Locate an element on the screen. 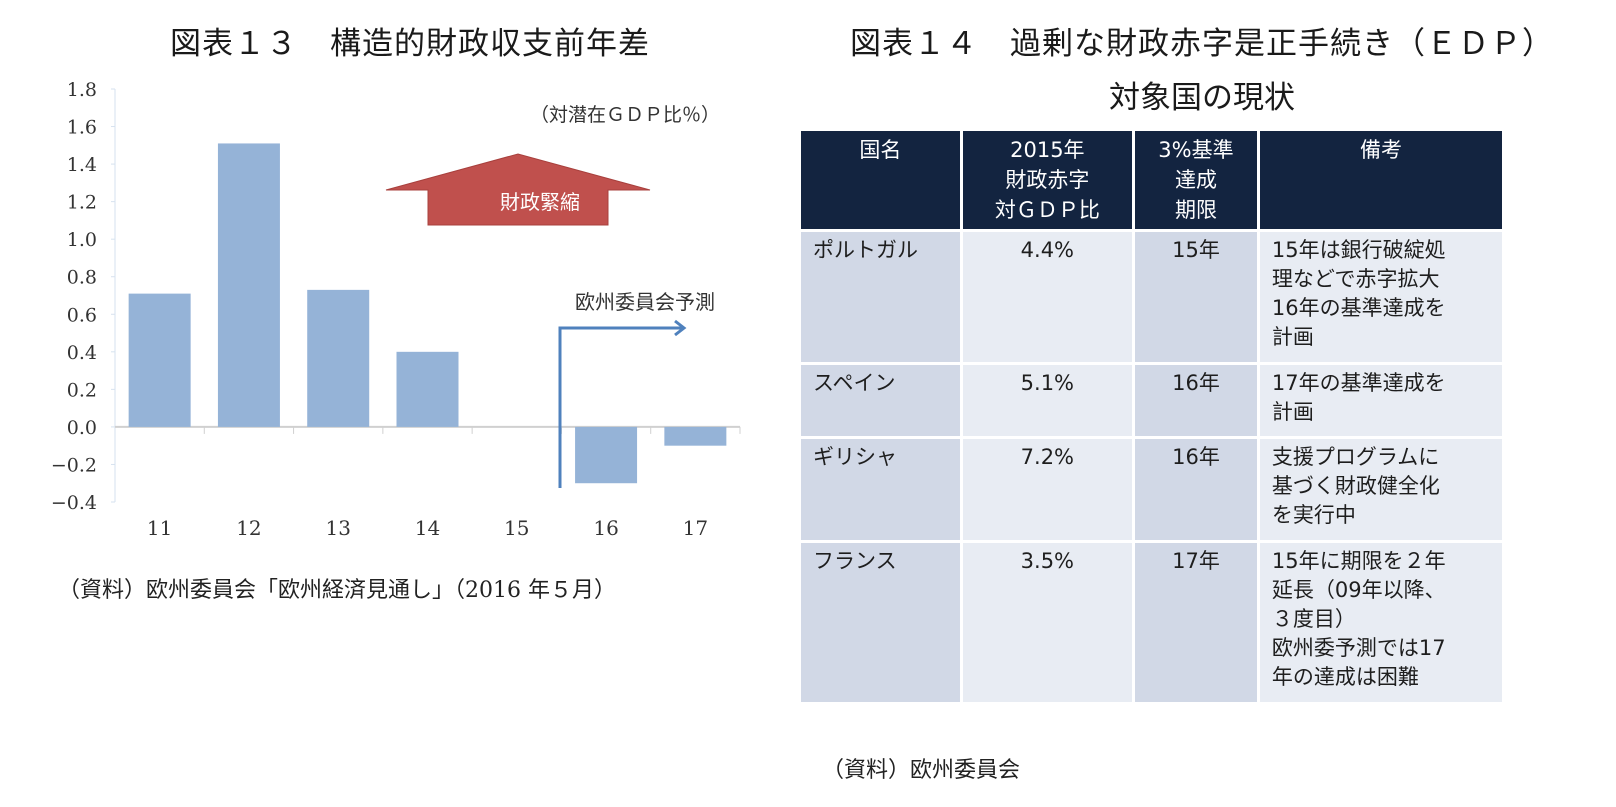  y-tick-label: −0.2 is located at coordinates (74, 465).